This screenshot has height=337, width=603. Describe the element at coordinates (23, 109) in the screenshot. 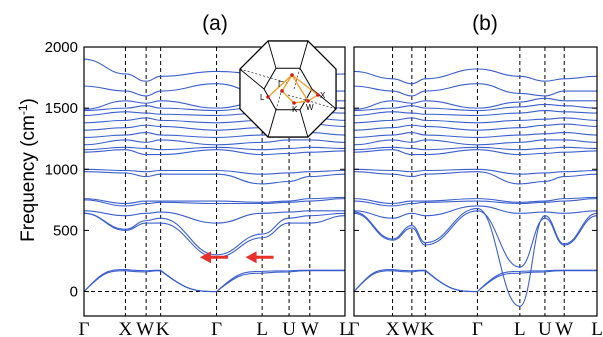

I see `y-axis-label-unit-exponent: -1` at that location.